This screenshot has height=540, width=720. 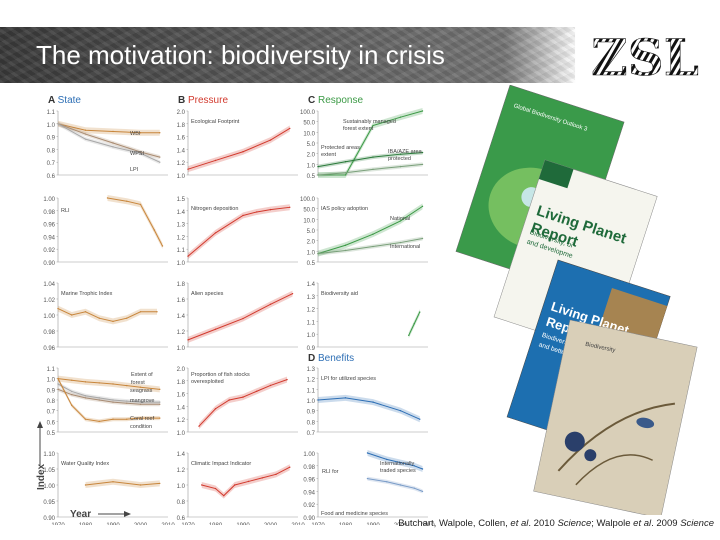 What do you see at coordinates (697, 523) in the screenshot?
I see `citation-journal2: Science` at bounding box center [697, 523].